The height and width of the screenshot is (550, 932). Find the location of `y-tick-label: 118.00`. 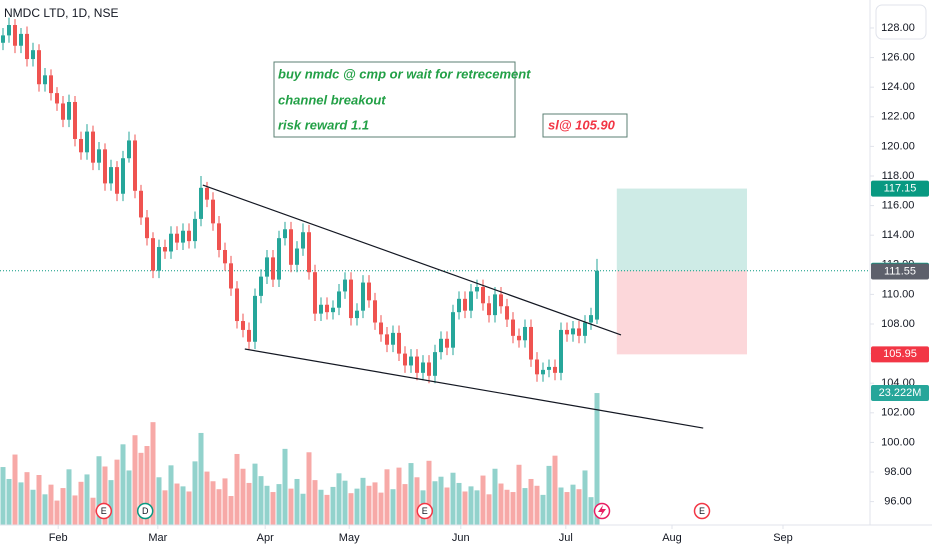

y-tick-label: 118.00 is located at coordinates (898, 176).